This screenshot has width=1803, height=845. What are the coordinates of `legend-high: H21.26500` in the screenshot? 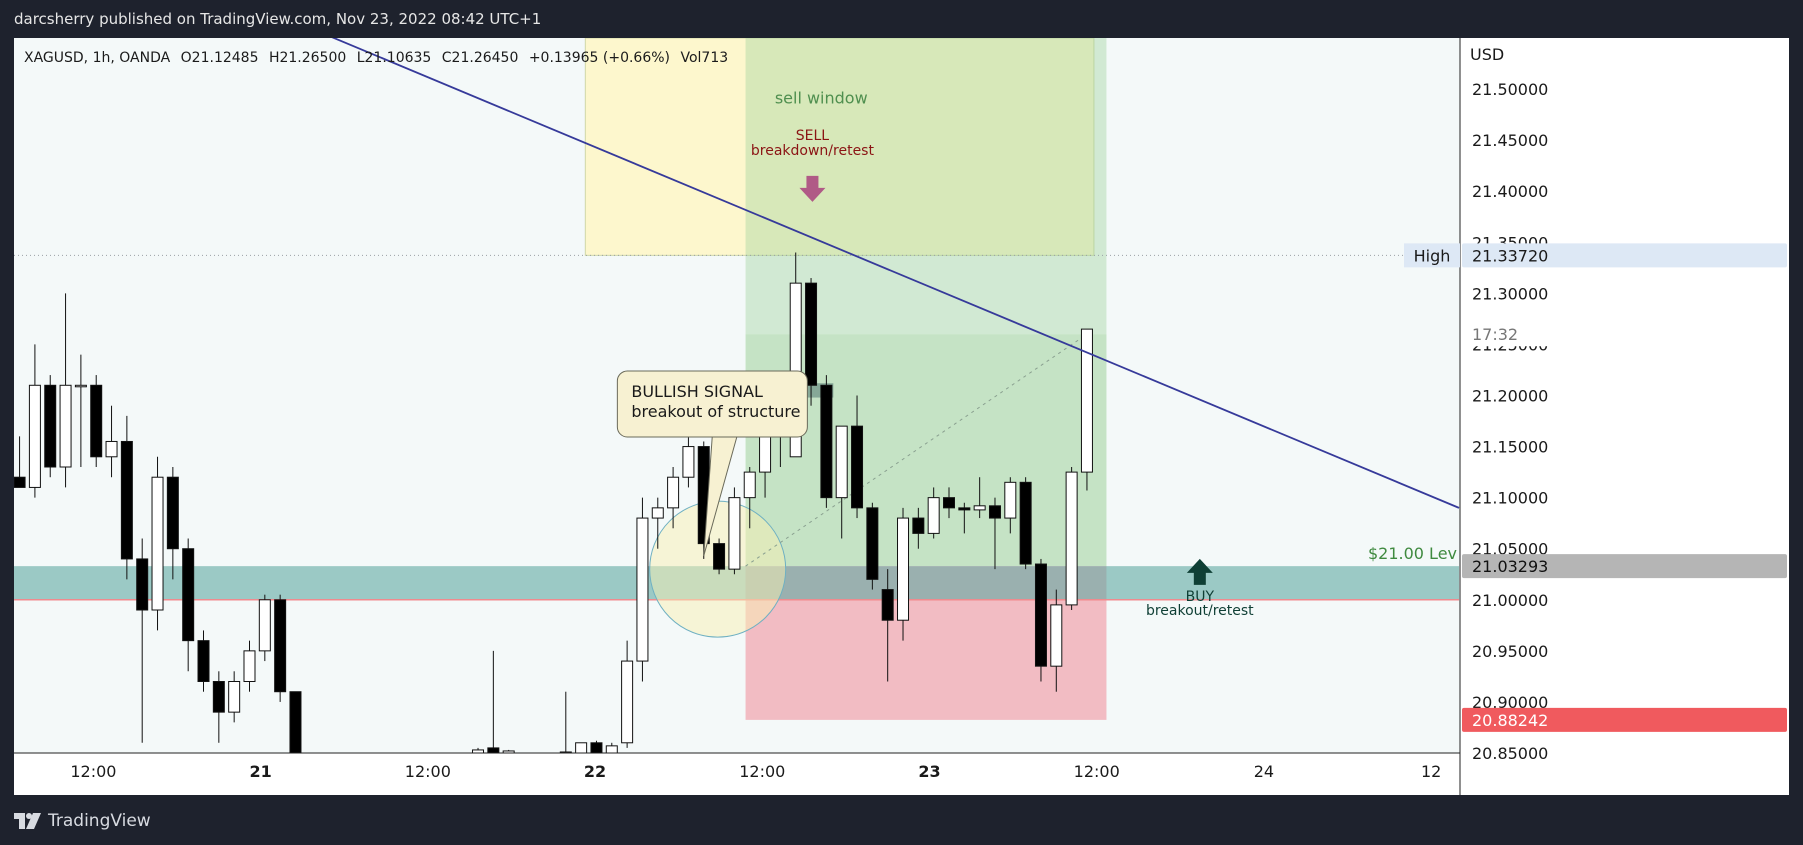 It's located at (307, 58).